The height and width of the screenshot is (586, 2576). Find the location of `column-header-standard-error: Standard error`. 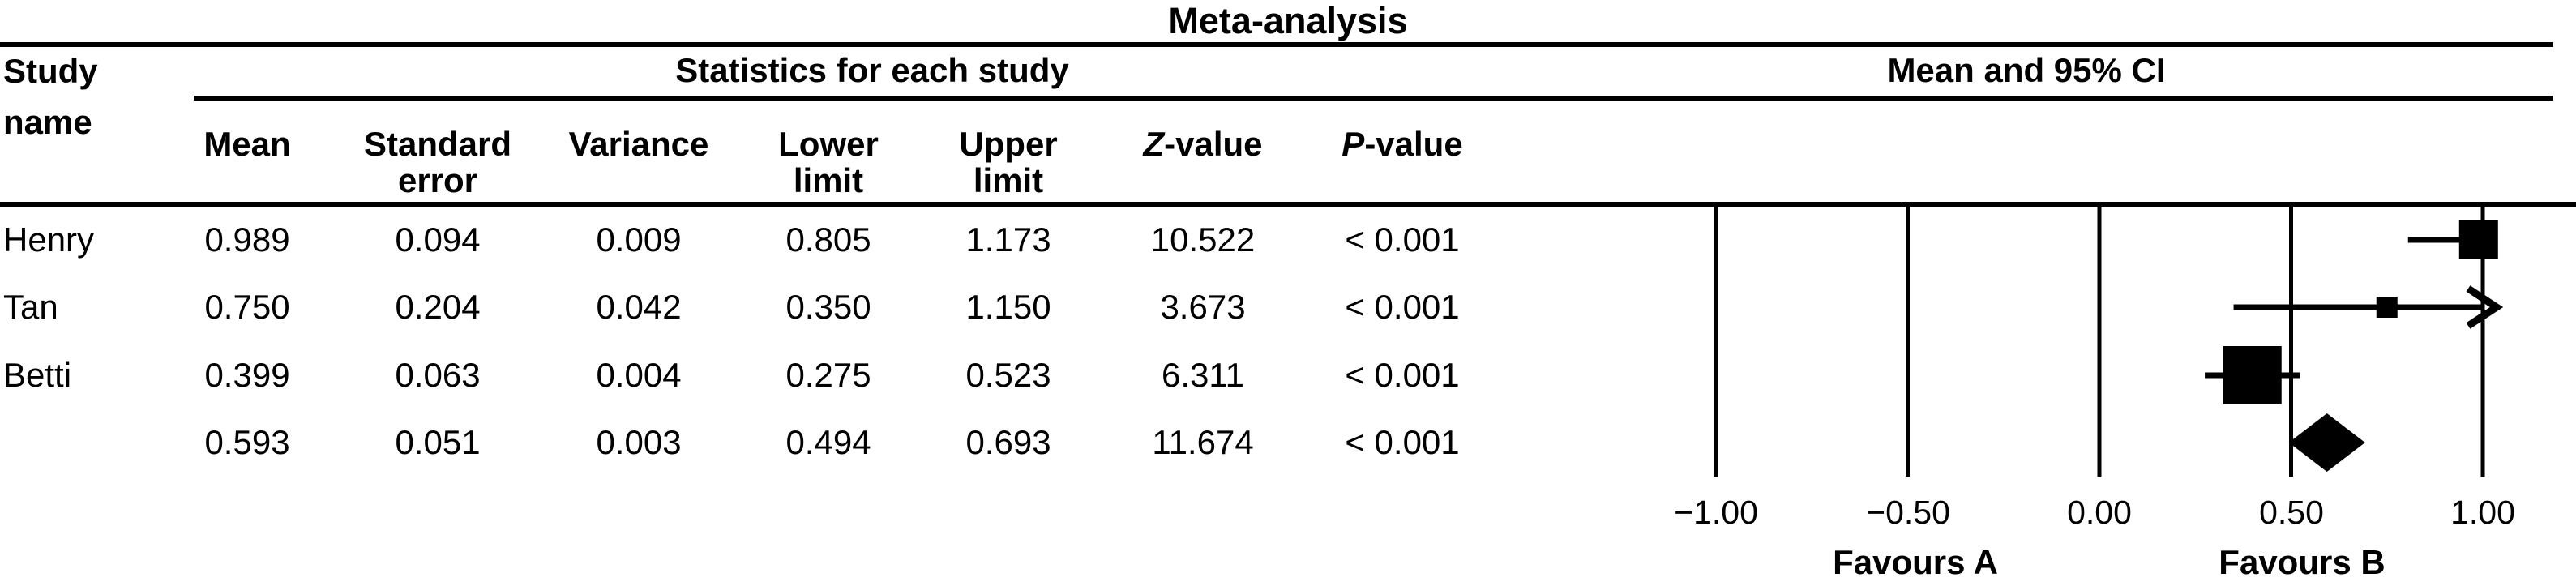

column-header-standard-error: Standard error is located at coordinates (437, 162).